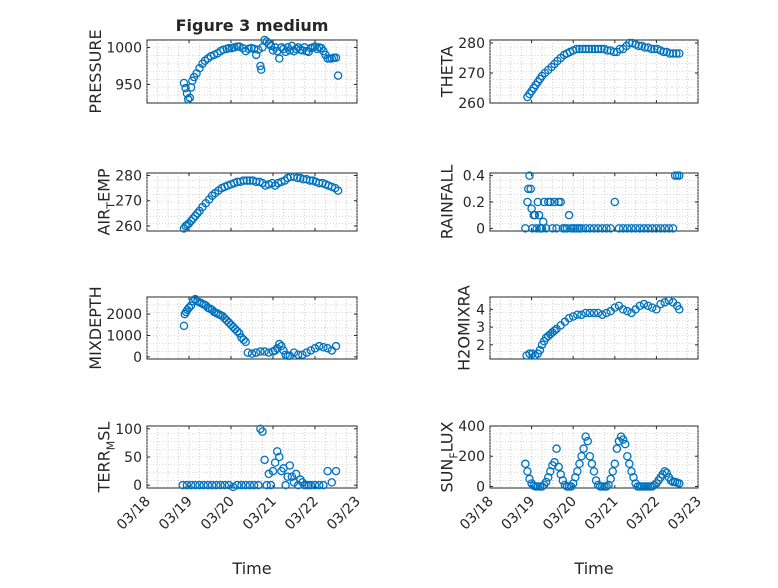 The image size is (778, 588). What do you see at coordinates (95, 327) in the screenshot?
I see `y-axis-label: MIXDEPTH` at bounding box center [95, 327].